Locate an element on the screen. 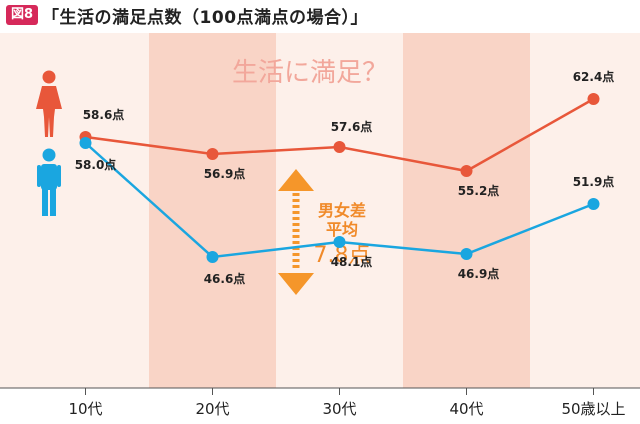 The width and height of the screenshot is (640, 424). data-label-male-0: 58.0点 is located at coordinates (96, 164).